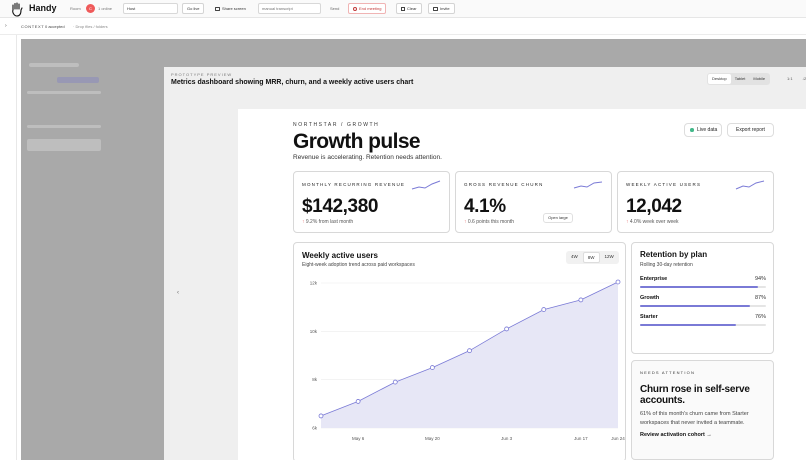 This screenshot has height=460, width=806. Describe the element at coordinates (804, 78) in the screenshot. I see `download-button: ↓2` at that location.